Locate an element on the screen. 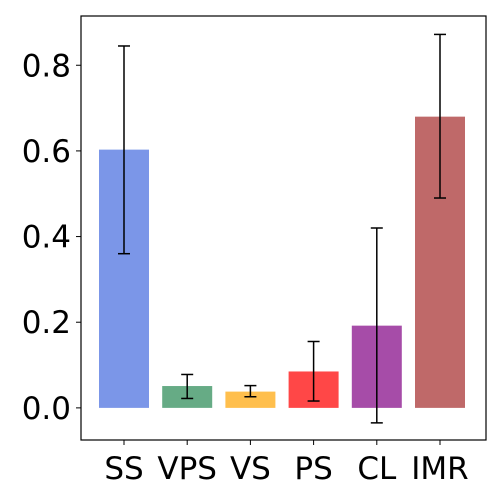 This screenshot has height=500, width=500. bar-vs is located at coordinates (250, 399).